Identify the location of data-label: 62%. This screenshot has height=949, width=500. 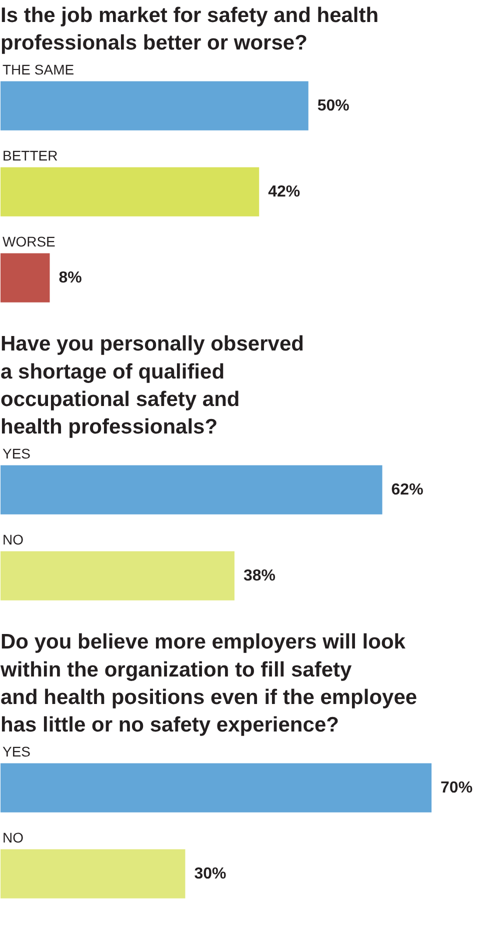
(407, 489).